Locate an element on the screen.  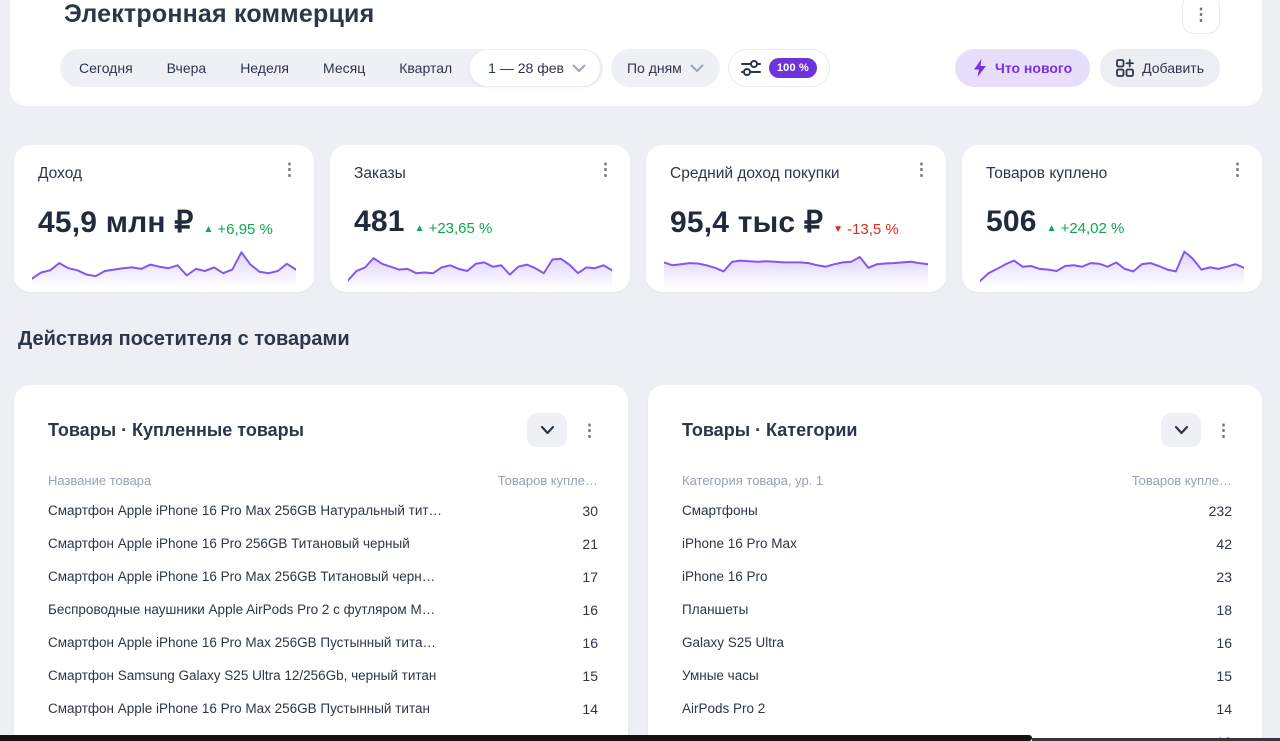
row-name: Умные часы is located at coordinates (720, 675).